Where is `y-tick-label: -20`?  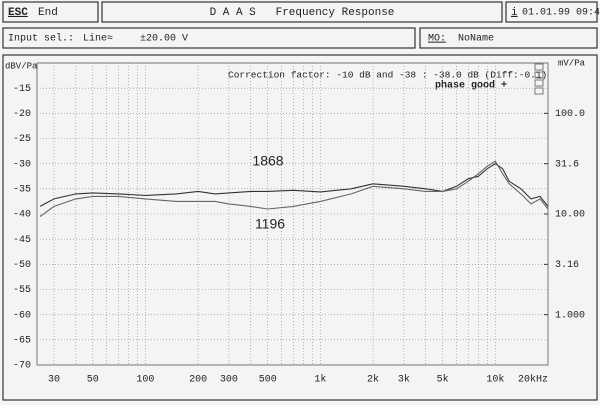 y-tick-label: -20 is located at coordinates (22, 114).